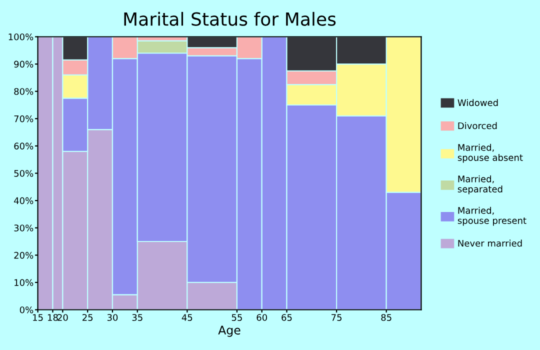 The width and height of the screenshot is (540, 350). Describe the element at coordinates (237, 317) in the screenshot. I see `x-tick-label: 55` at that location.